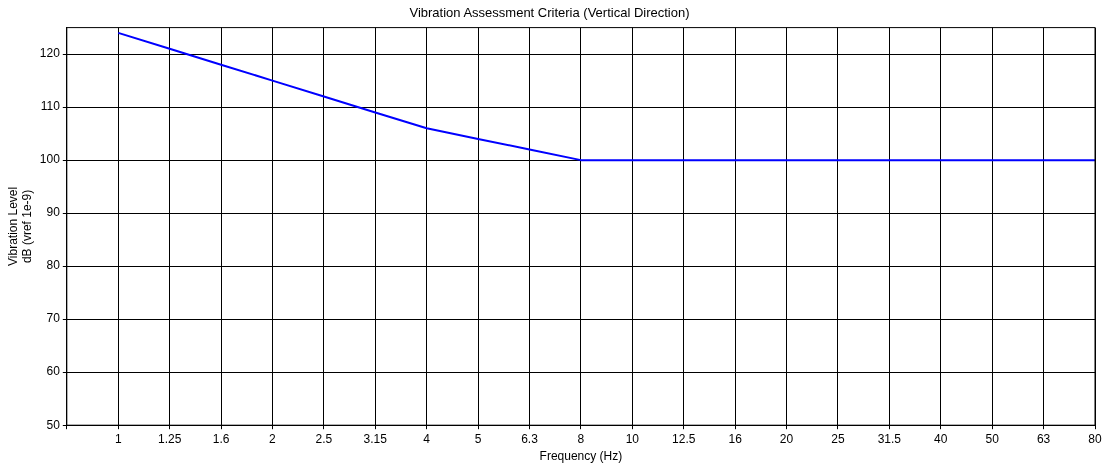  What do you see at coordinates (375, 438) in the screenshot?
I see `x-tick-label: 3.15` at bounding box center [375, 438].